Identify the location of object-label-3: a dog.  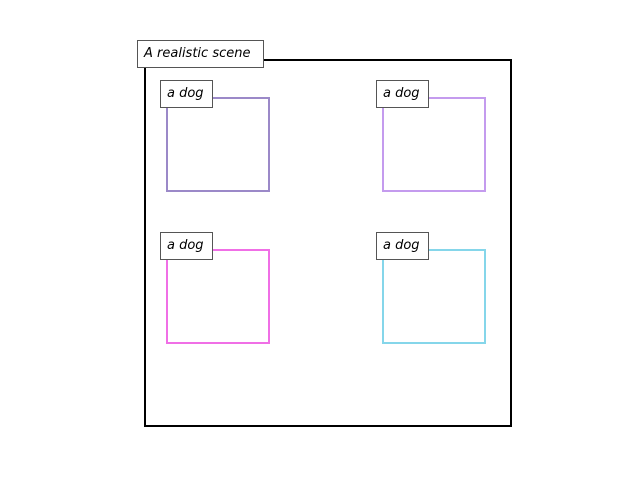
(402, 246).